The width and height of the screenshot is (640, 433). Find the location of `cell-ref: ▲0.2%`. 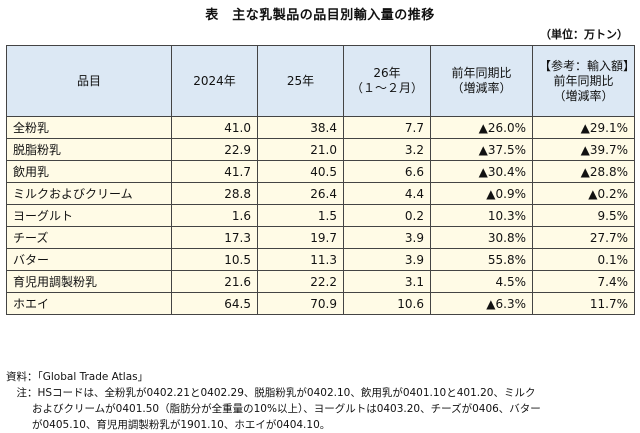

cell-ref: ▲0.2% is located at coordinates (583, 193).